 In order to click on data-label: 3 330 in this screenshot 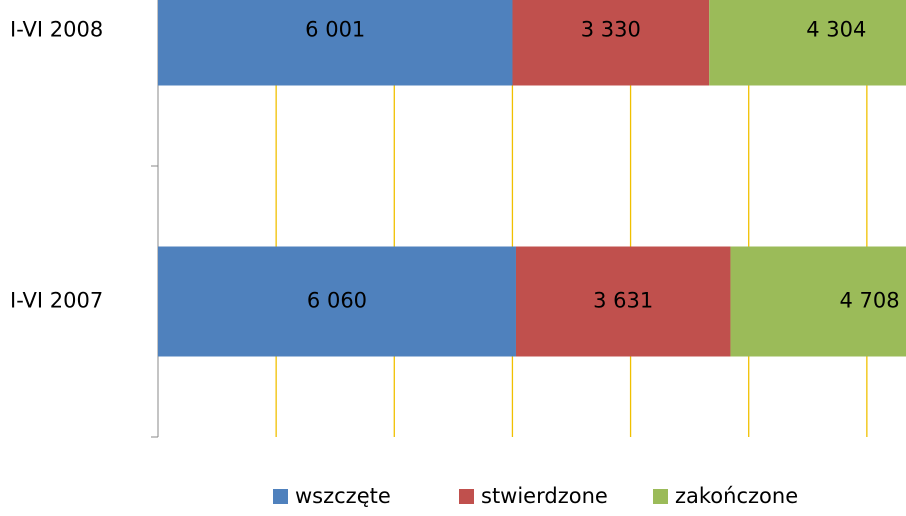, I will do `click(611, 30)`.